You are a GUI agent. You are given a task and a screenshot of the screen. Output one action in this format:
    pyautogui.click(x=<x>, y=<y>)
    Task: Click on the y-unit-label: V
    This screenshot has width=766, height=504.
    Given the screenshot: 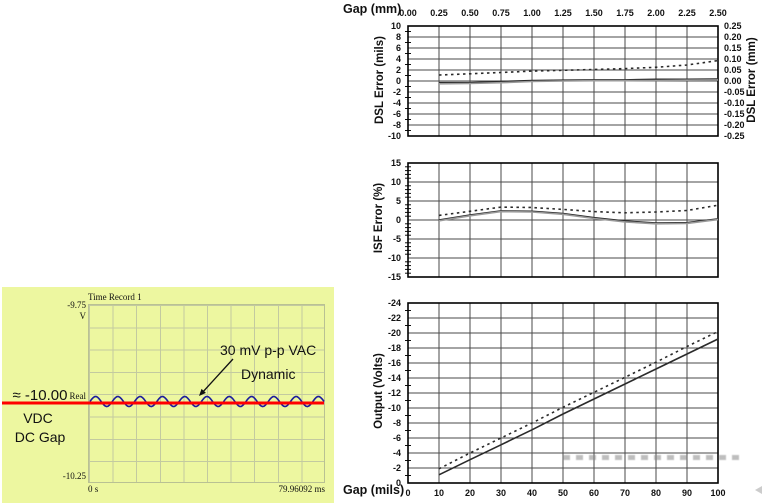 What is the action you would take?
    pyautogui.click(x=83, y=316)
    